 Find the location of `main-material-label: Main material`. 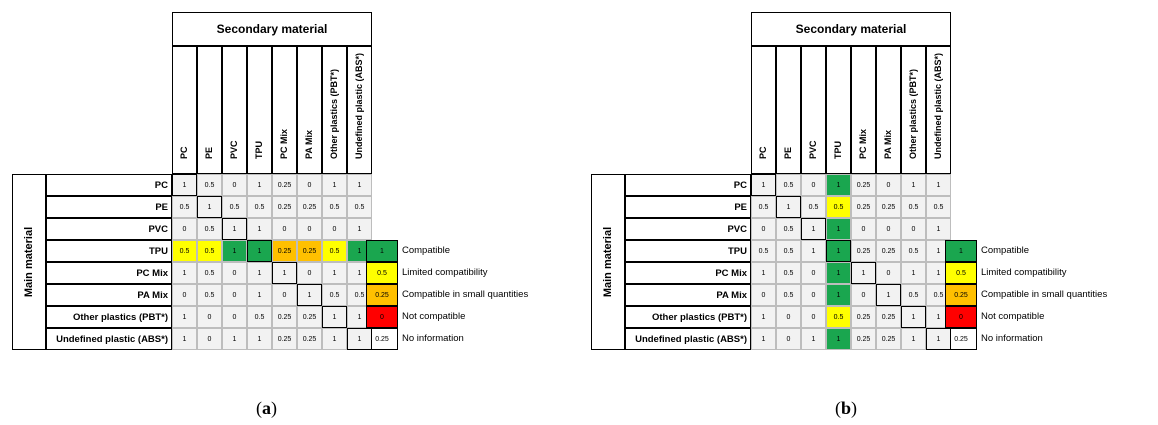

main-material-label: Main material is located at coordinates (29, 262).